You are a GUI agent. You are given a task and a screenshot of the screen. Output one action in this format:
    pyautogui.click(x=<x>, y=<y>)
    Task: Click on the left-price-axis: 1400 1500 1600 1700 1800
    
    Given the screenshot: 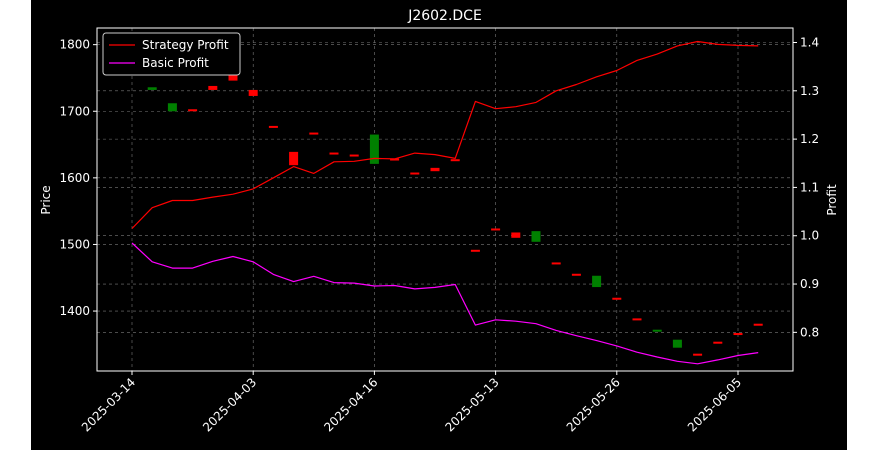 What is the action you would take?
    pyautogui.click(x=78, y=178)
    